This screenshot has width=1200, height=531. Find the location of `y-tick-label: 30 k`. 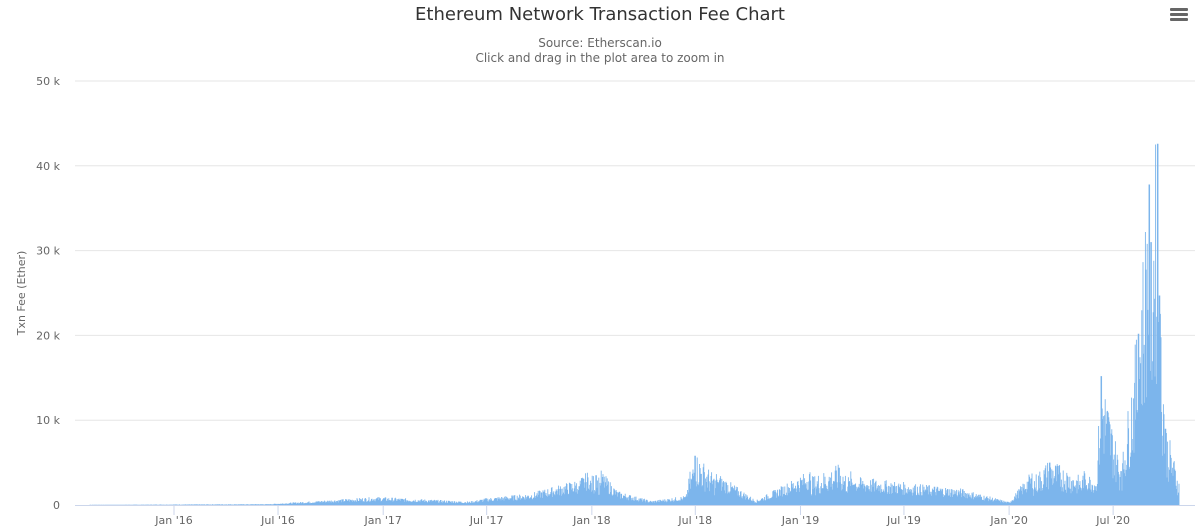

y-tick-label: 30 k is located at coordinates (48, 251).